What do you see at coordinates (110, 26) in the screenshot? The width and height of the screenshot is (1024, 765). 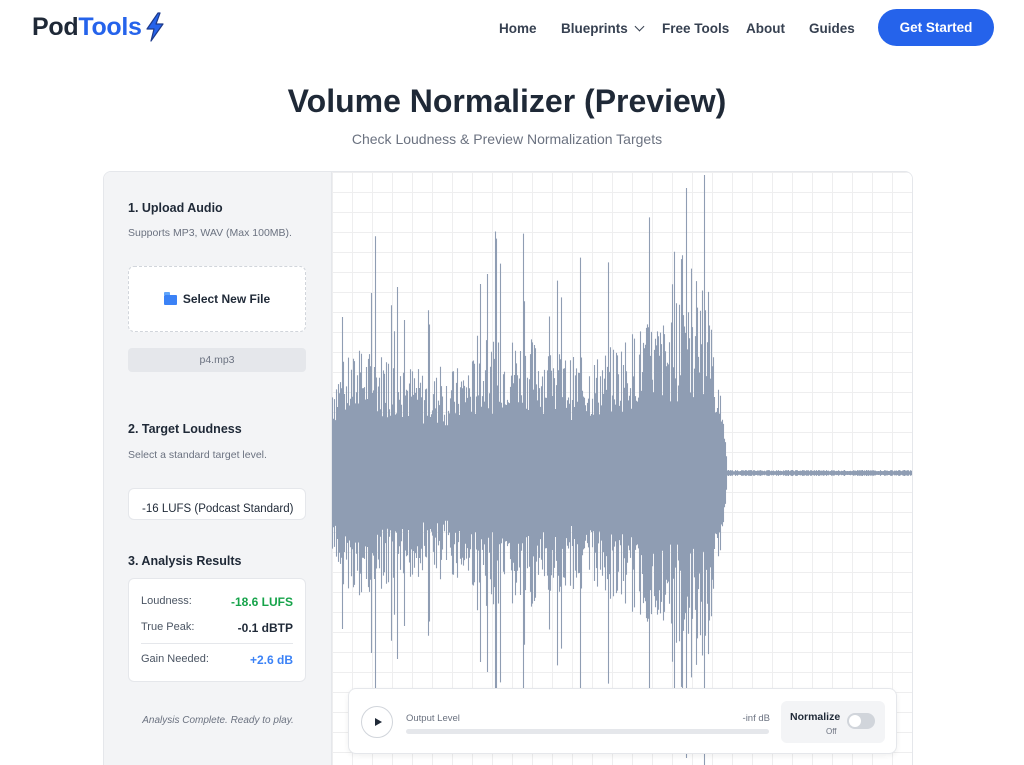 I see `logo-text-tools: Tools` at bounding box center [110, 26].